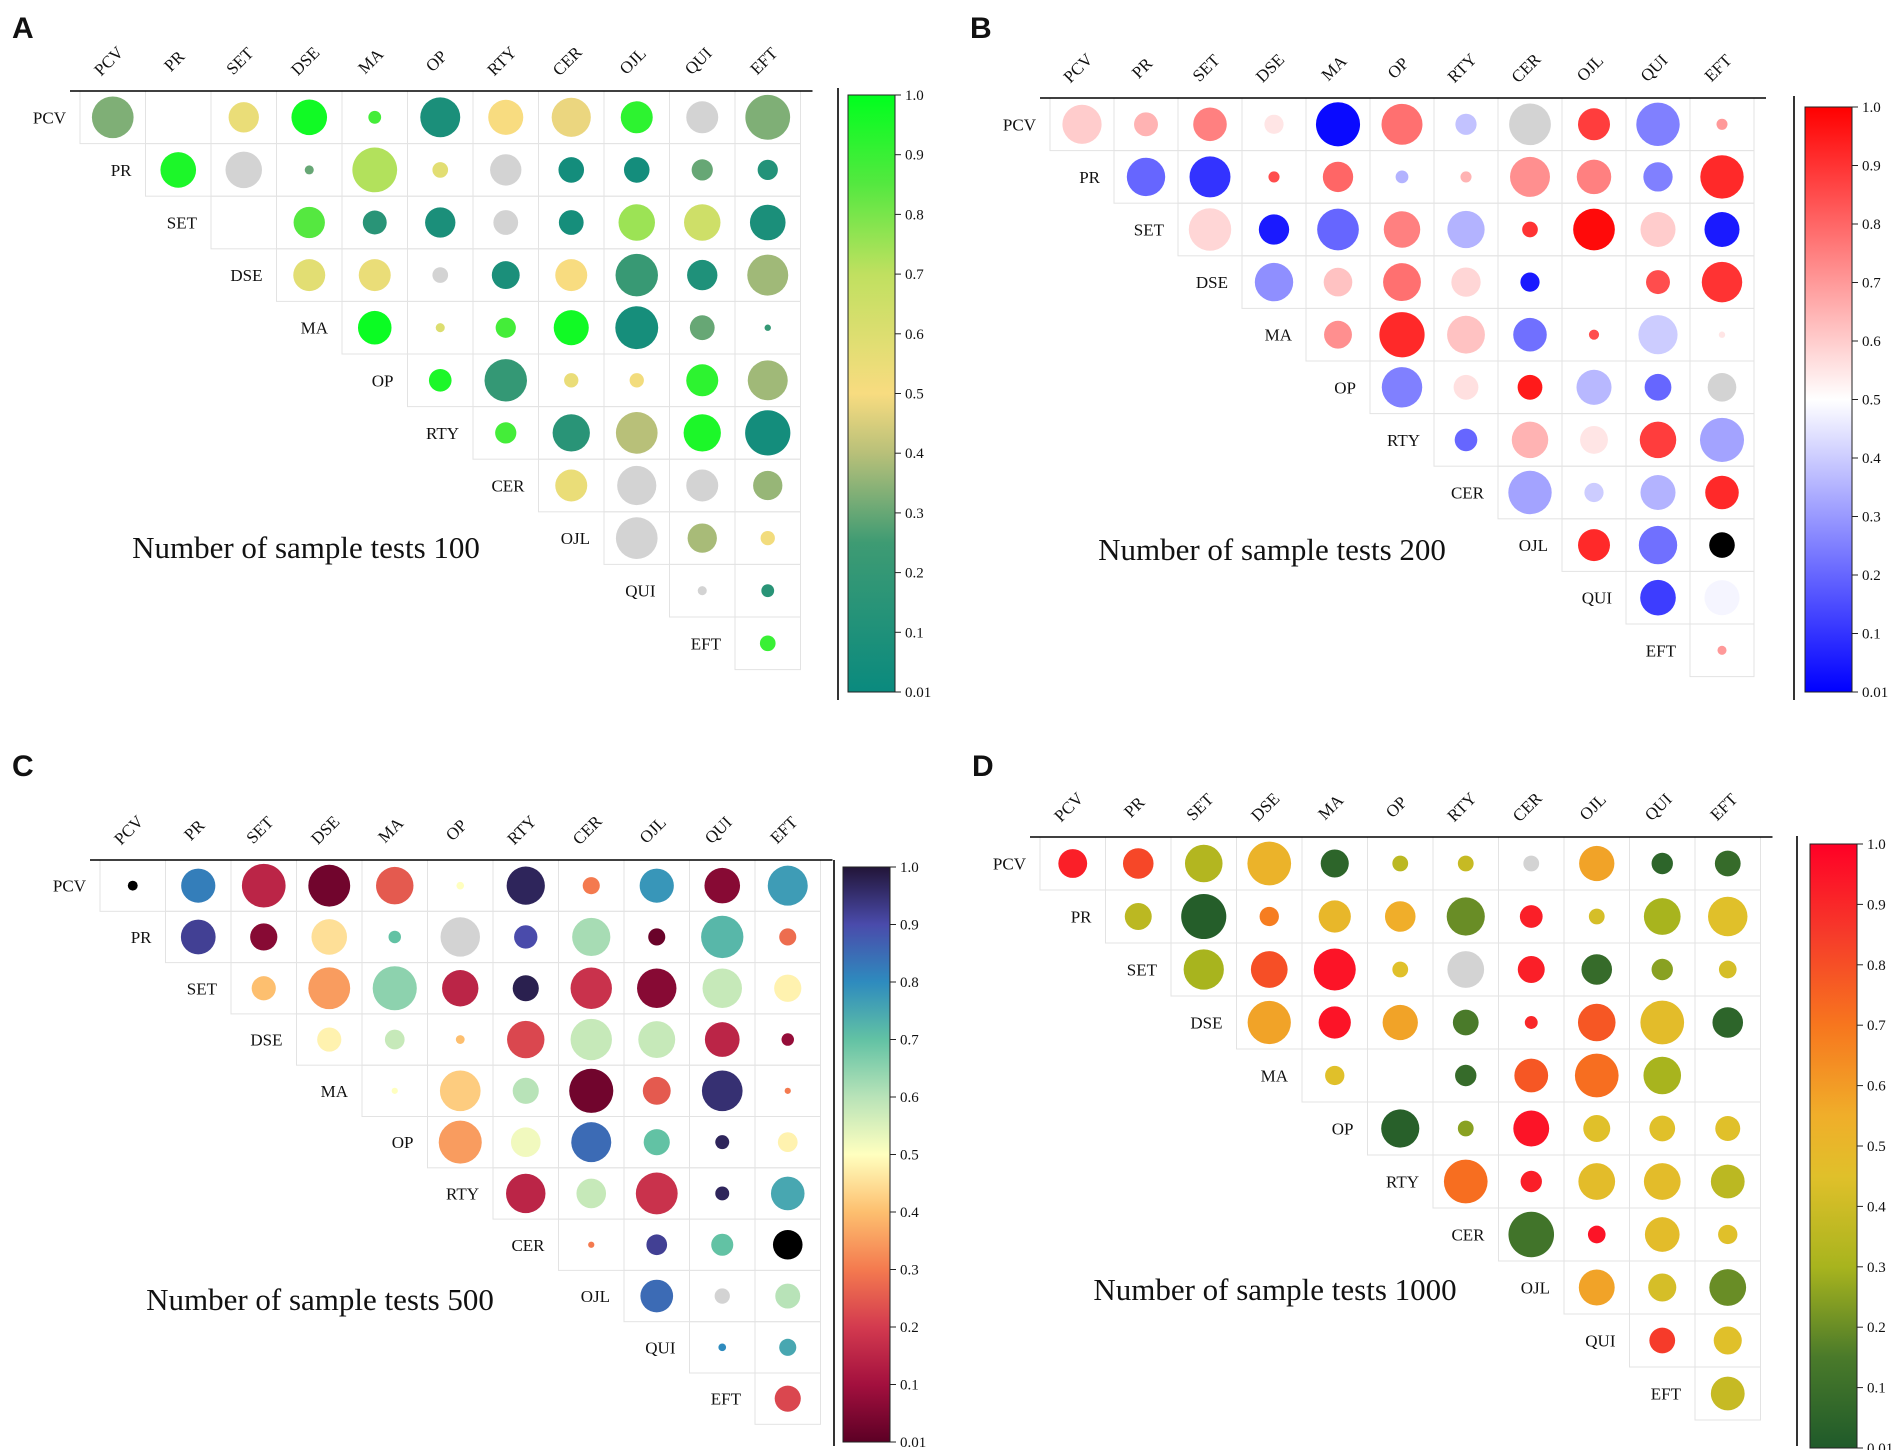  What do you see at coordinates (309, 275) in the screenshot?
I see `circle-dse-dse` at bounding box center [309, 275].